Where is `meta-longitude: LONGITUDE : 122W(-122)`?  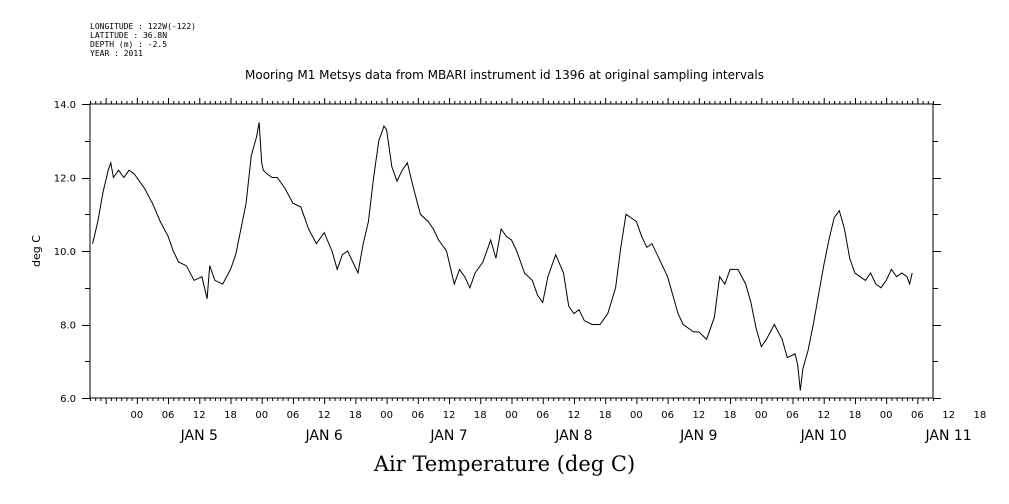 meta-longitude: LONGITUDE : 122W(-122) is located at coordinates (143, 26).